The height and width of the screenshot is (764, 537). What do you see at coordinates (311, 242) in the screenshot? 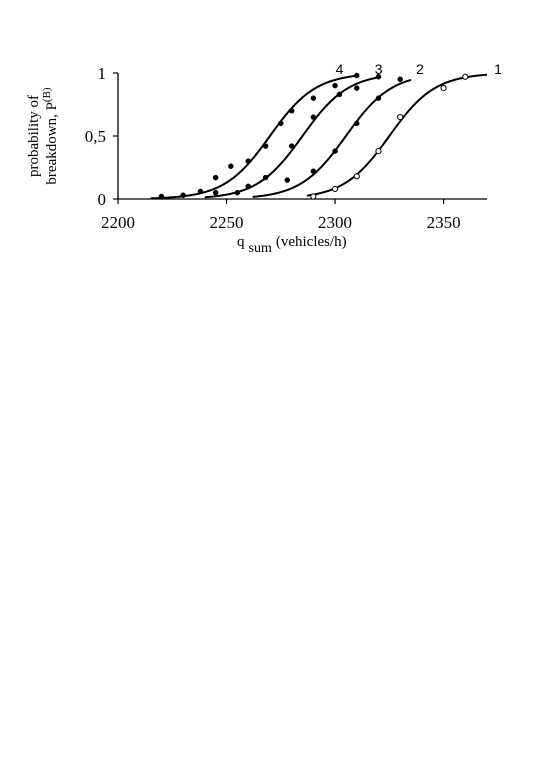
I see `x-axis-title-rest: (vehicles/h)` at bounding box center [311, 242].